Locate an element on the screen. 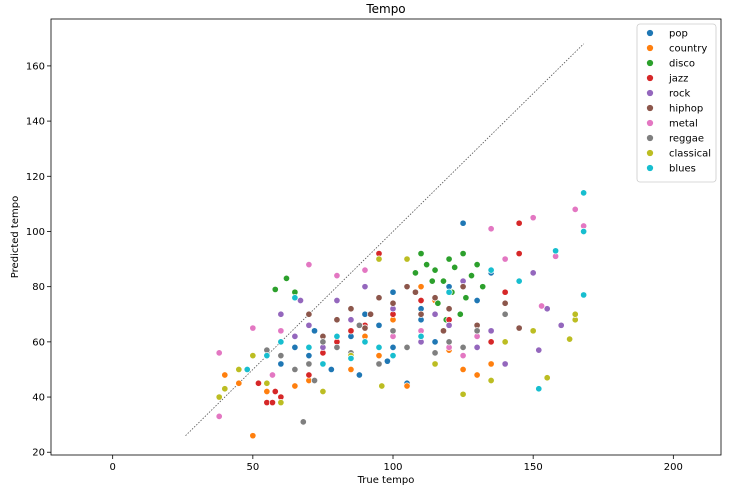  y-axis-label: Predicted tempo is located at coordinates (15, 237).